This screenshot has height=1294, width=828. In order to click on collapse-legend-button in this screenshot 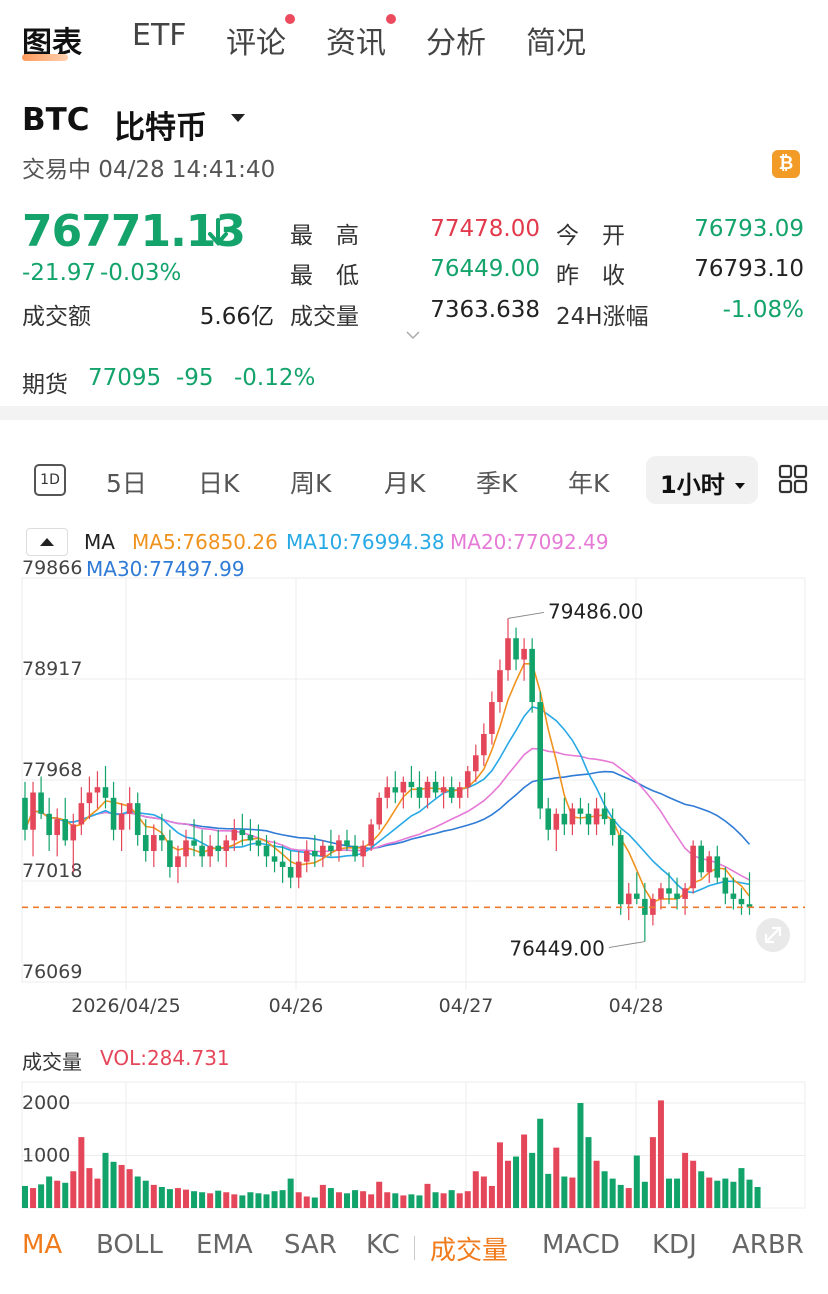, I will do `click(47, 542)`.